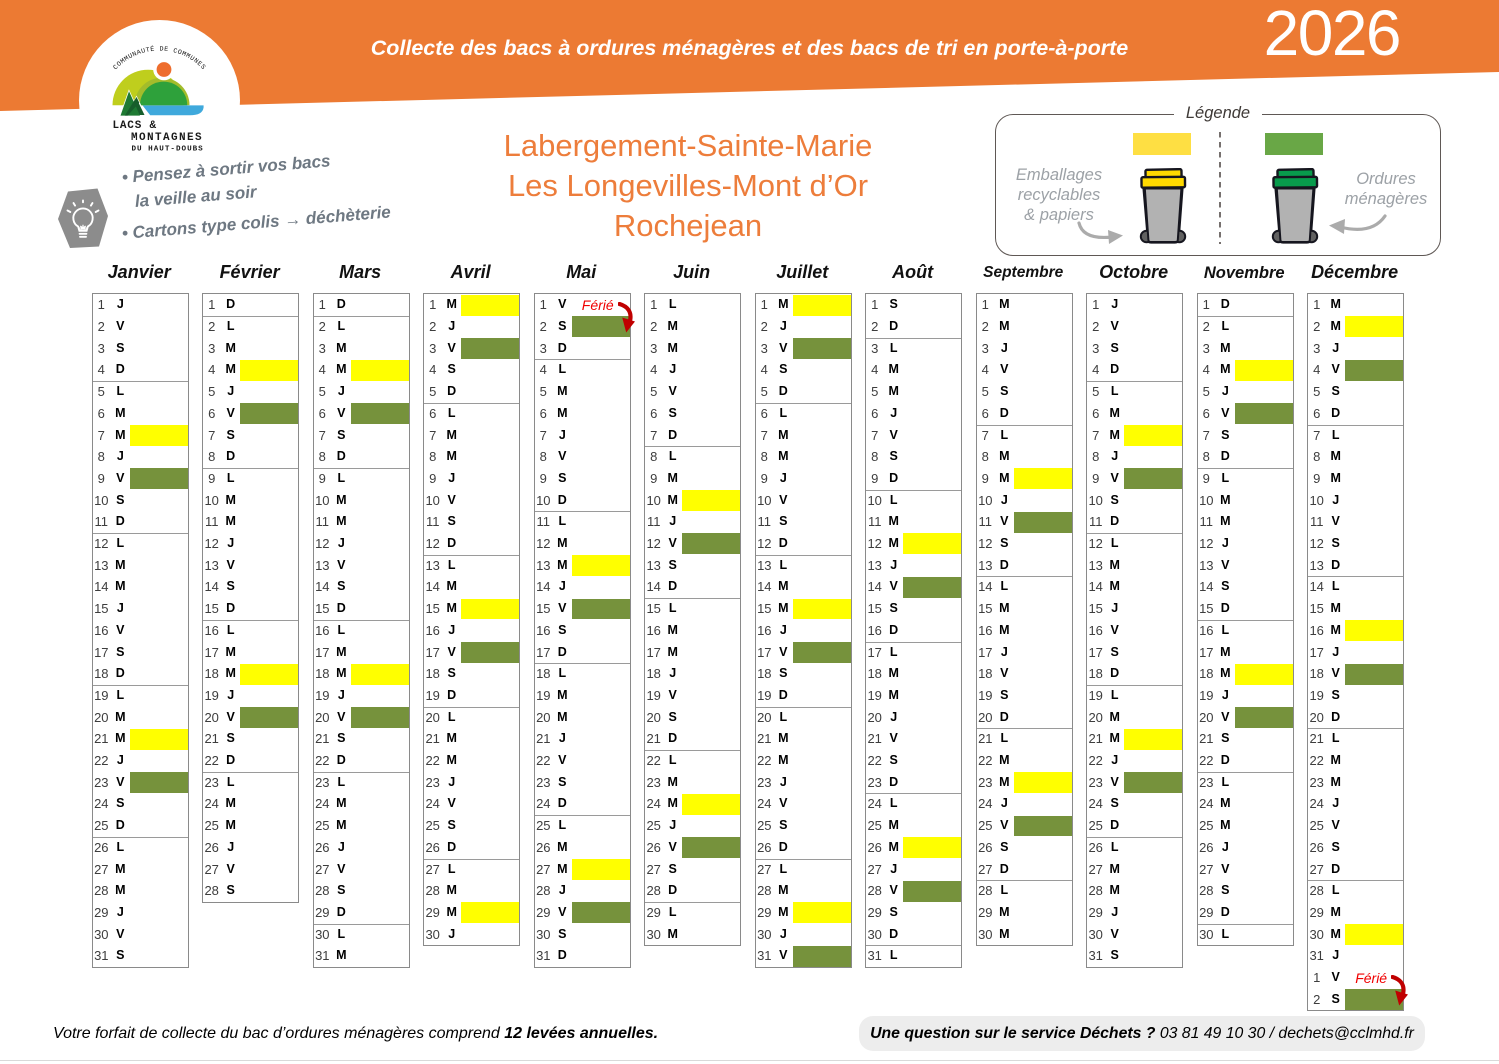  What do you see at coordinates (134, 126) in the screenshot?
I see `svg-text: LACS &` at bounding box center [134, 126].